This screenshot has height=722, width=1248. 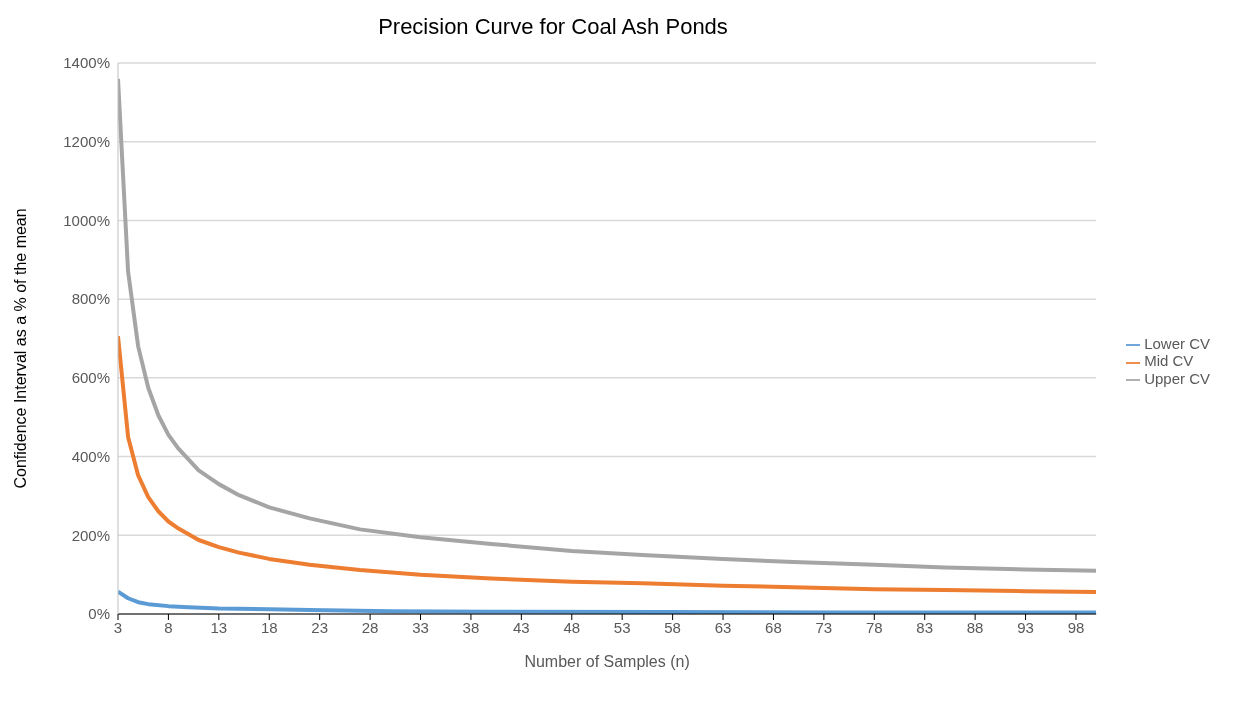 I want to click on chart-title: Precision Curve for Coal Ash Ponds, so click(x=553, y=27).